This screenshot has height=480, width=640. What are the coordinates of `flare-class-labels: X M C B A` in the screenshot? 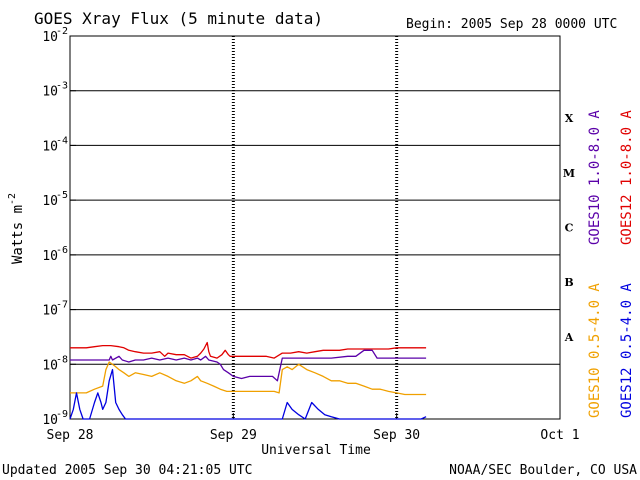 It's located at (569, 228).